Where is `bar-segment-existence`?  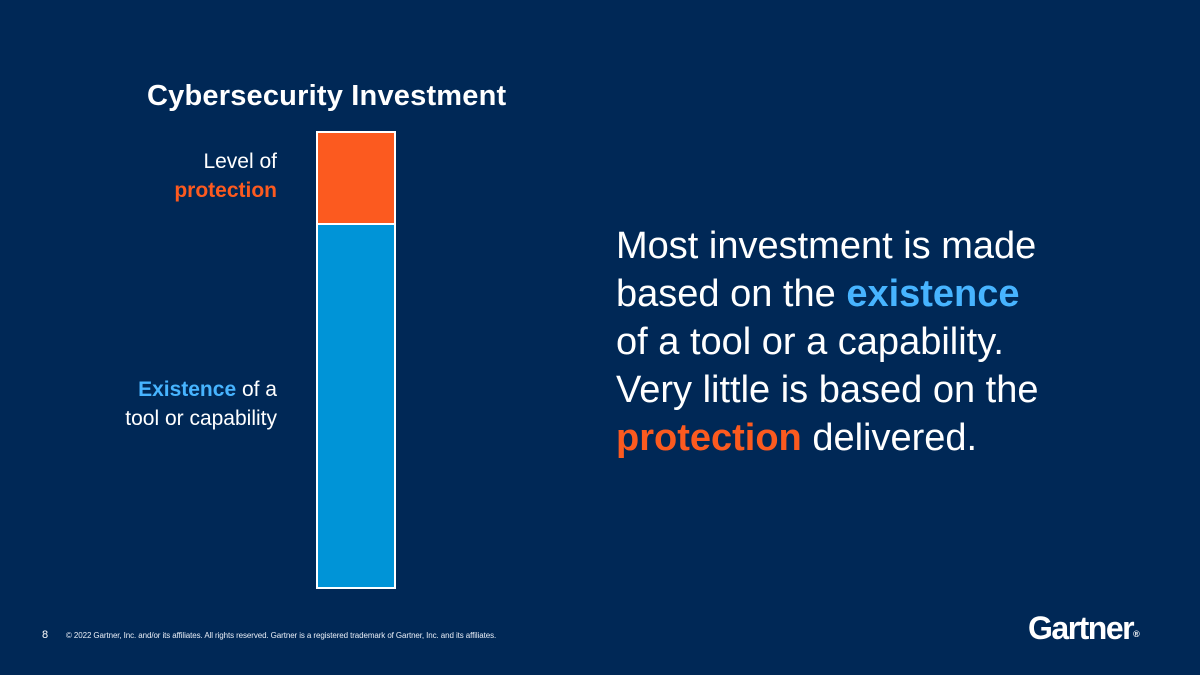 bar-segment-existence is located at coordinates (356, 406).